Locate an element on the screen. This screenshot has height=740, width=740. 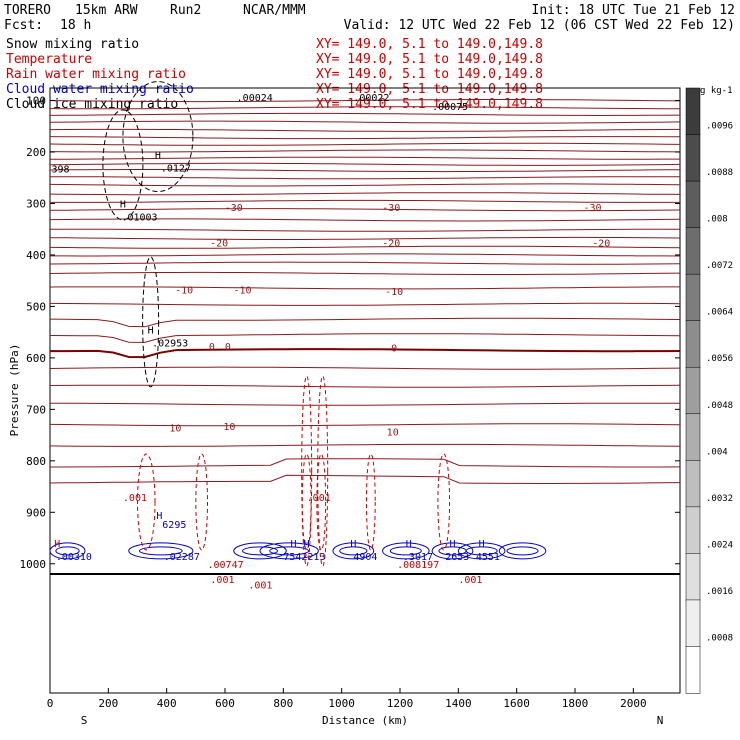
temperature-label: 10 is located at coordinates (175, 428).